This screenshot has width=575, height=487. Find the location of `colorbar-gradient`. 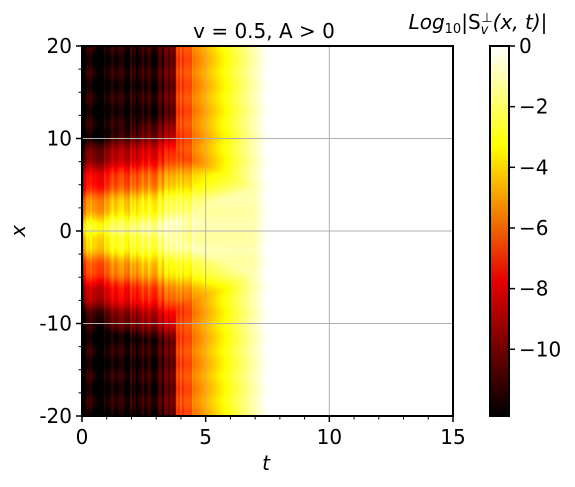

colorbar-gradient is located at coordinates (499, 231).